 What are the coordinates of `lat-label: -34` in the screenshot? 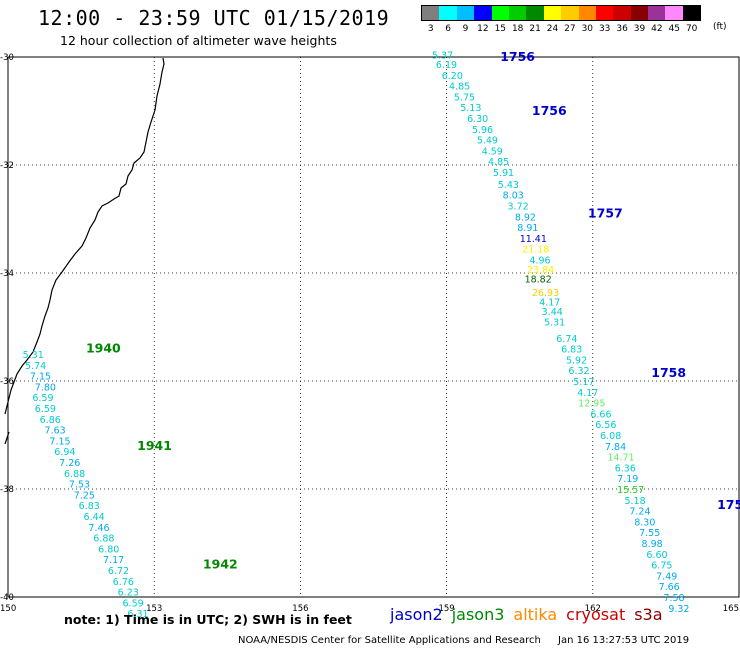 It's located at (7, 274).